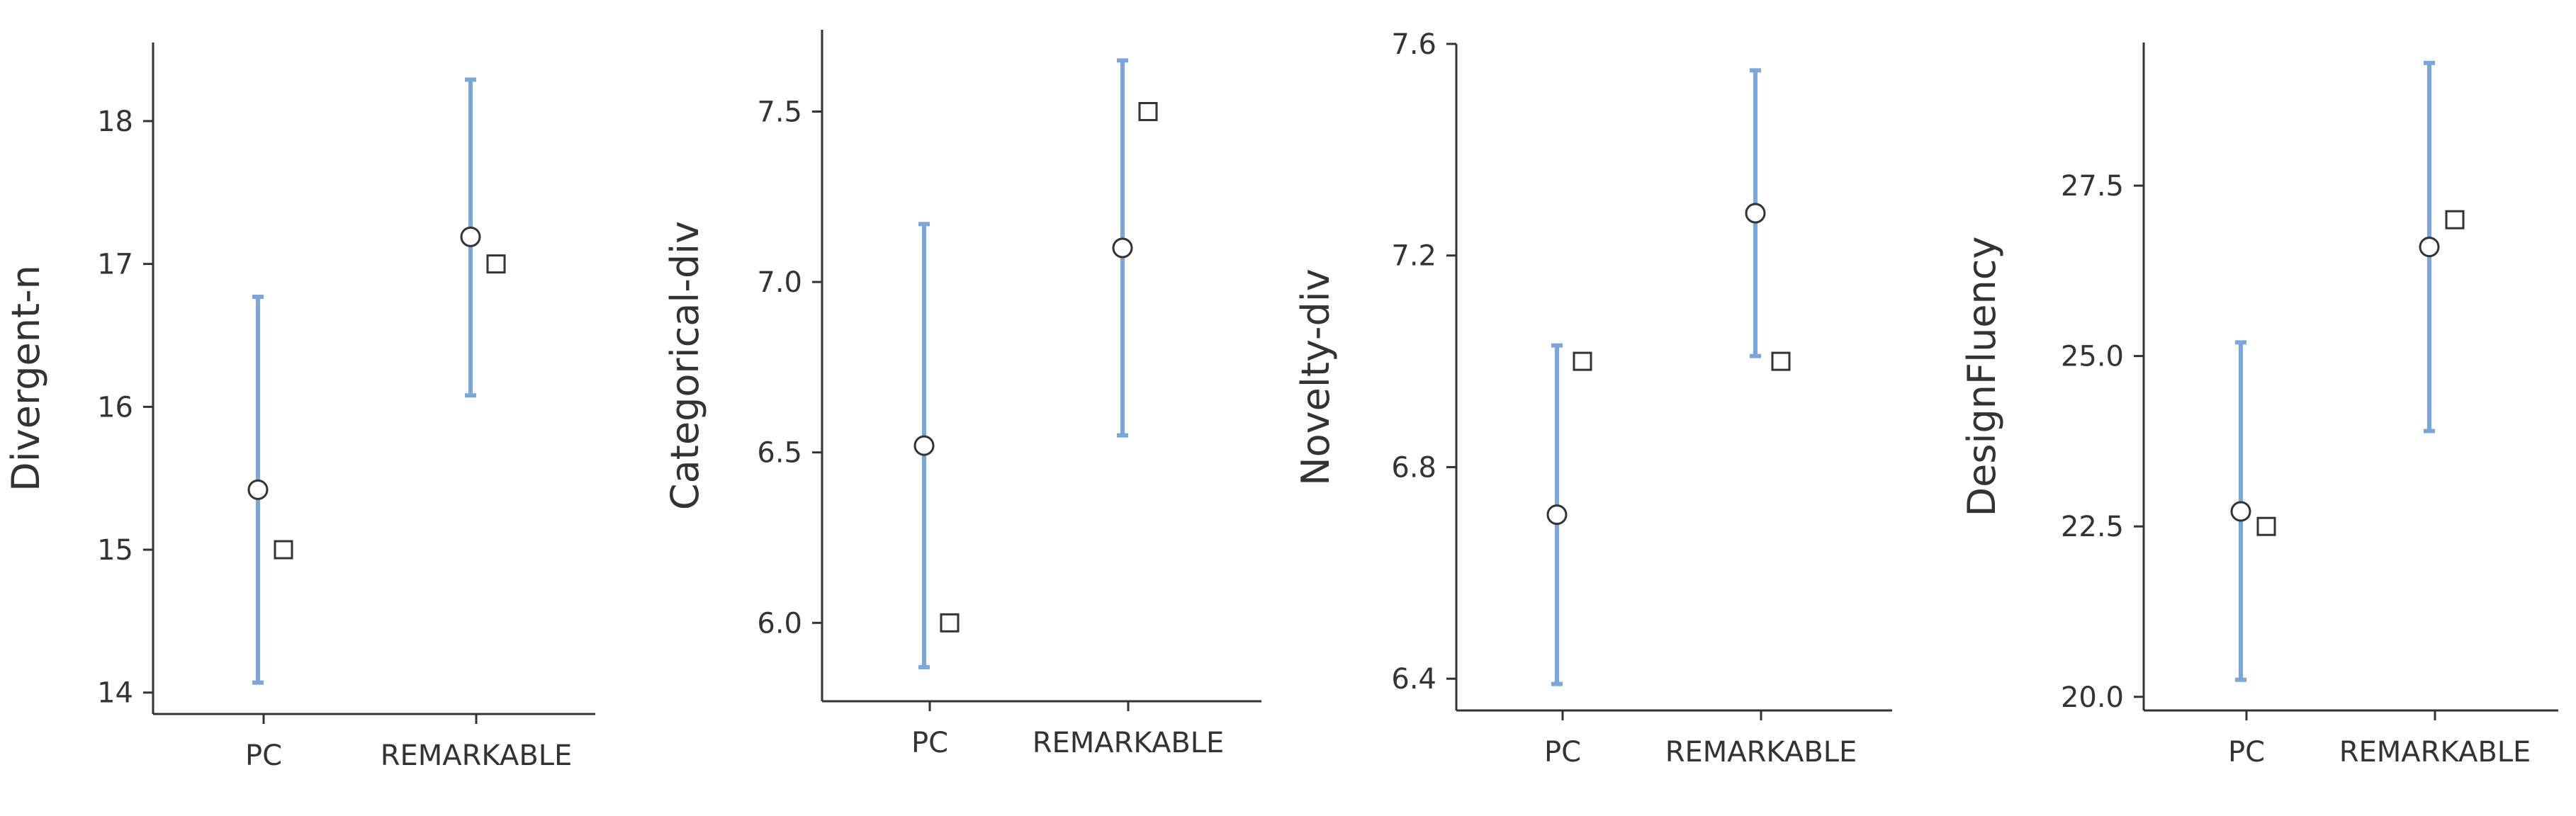  I want to click on y-tick-label: 7.5, so click(780, 112).